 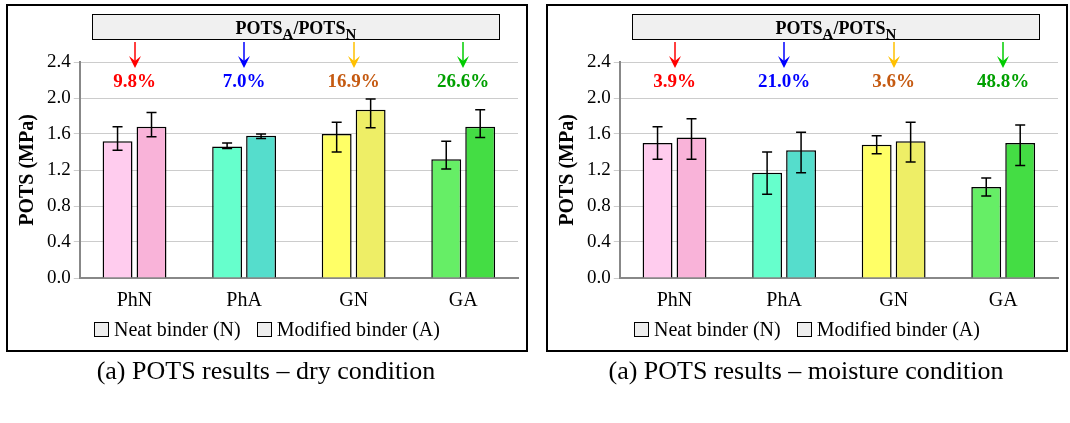 I want to click on annotation: 21.0%, so click(x=784, y=81).